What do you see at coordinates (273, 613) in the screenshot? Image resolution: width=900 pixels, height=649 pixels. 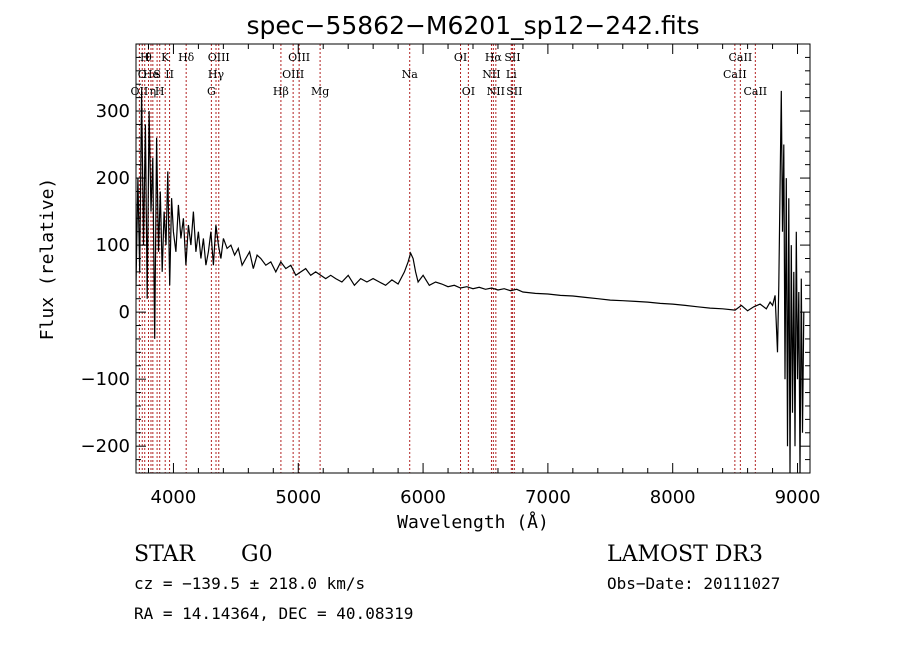 I see `coordinates: RA = 14.14364, DEC = 40.08319` at bounding box center [273, 613].